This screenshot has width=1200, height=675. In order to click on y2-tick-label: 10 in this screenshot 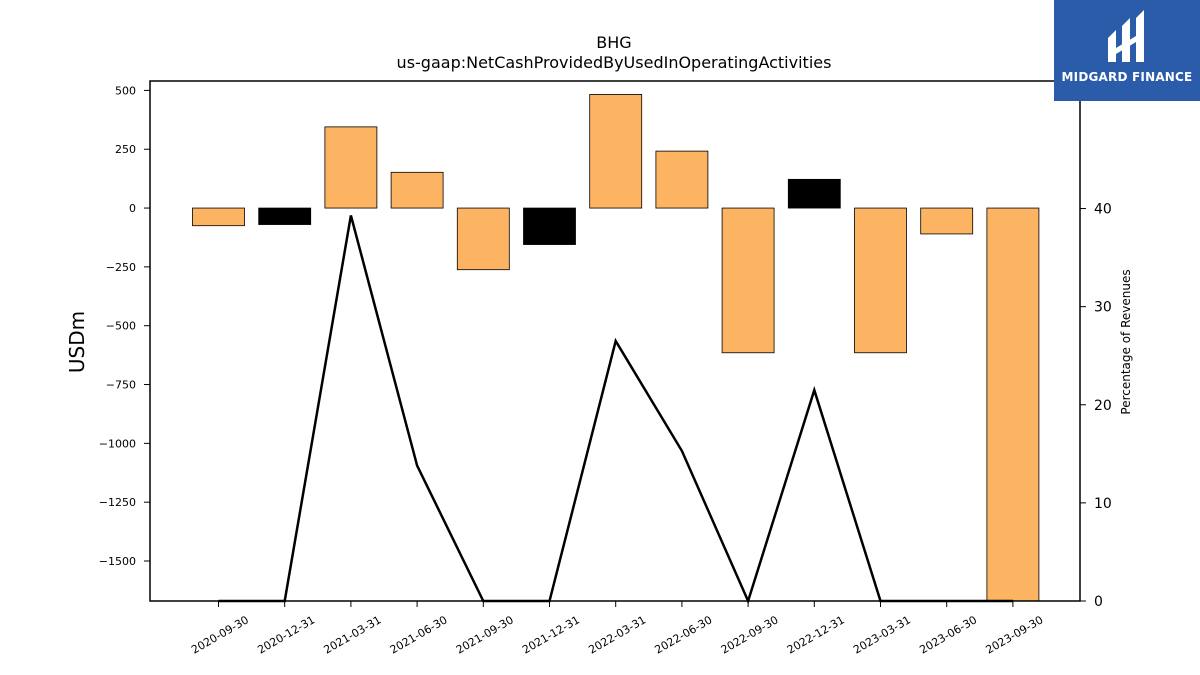, I will do `click(1103, 504)`.